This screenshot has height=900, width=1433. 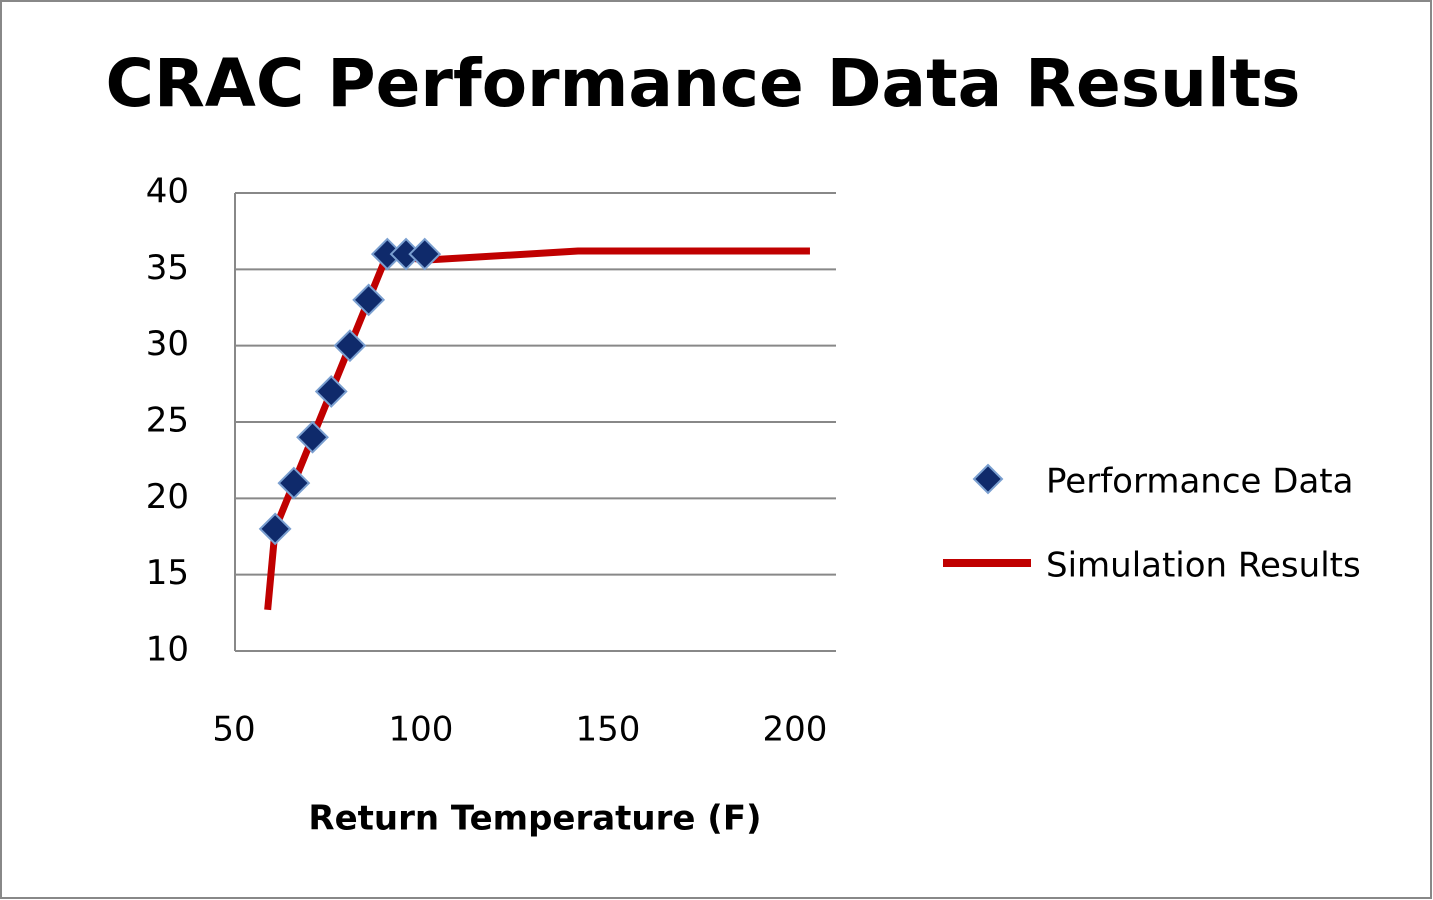 I want to click on x-tick-label: 150, so click(x=608, y=730).